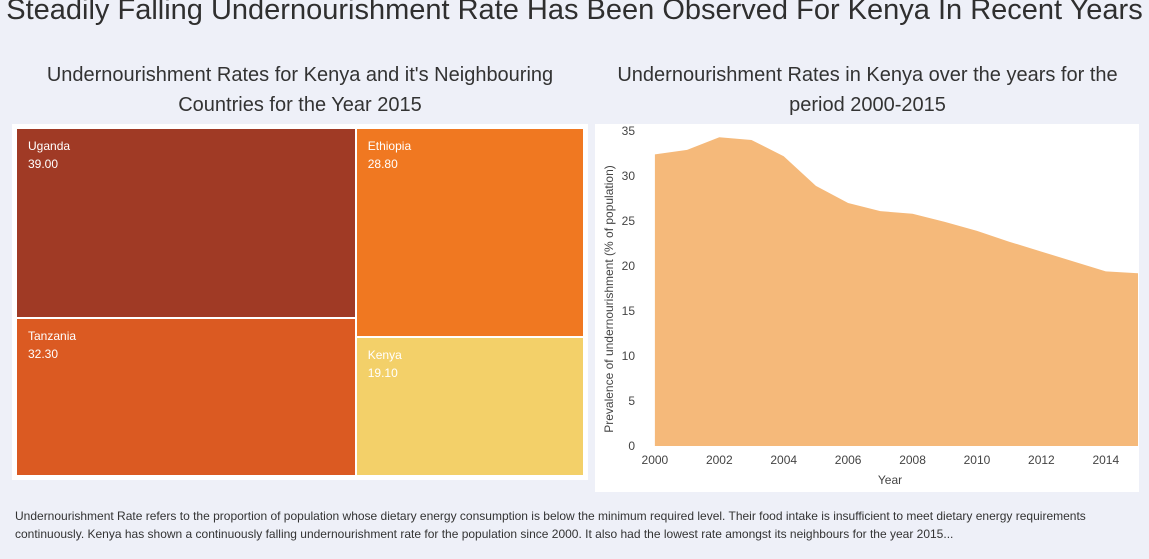 The height and width of the screenshot is (559, 1149). What do you see at coordinates (384, 355) in the screenshot?
I see `tile-name: Kenya` at bounding box center [384, 355].